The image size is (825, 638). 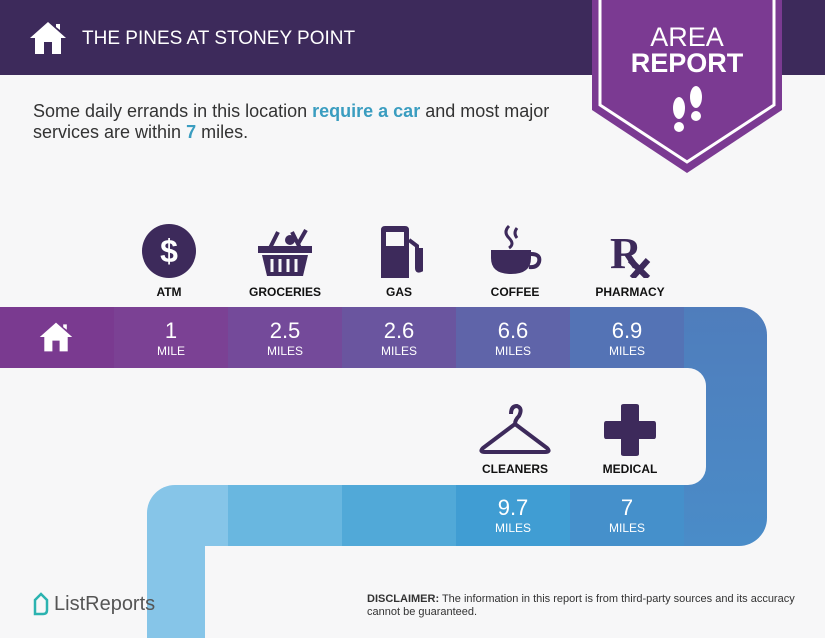 I want to click on distance-medical: 7 MILES, so click(x=626, y=515).